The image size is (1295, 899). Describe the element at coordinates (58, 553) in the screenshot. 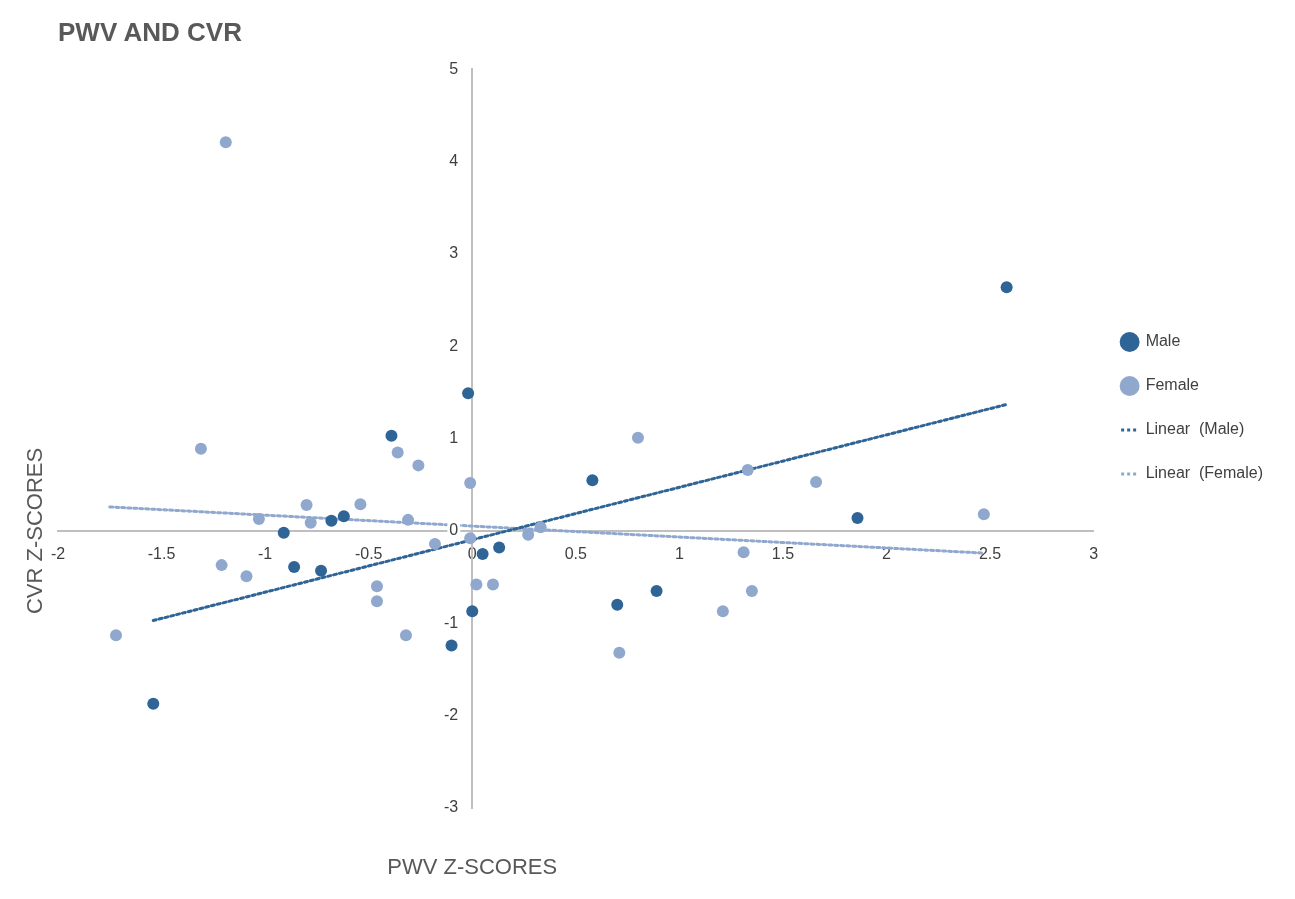

I see `x-tick-label: -2` at that location.